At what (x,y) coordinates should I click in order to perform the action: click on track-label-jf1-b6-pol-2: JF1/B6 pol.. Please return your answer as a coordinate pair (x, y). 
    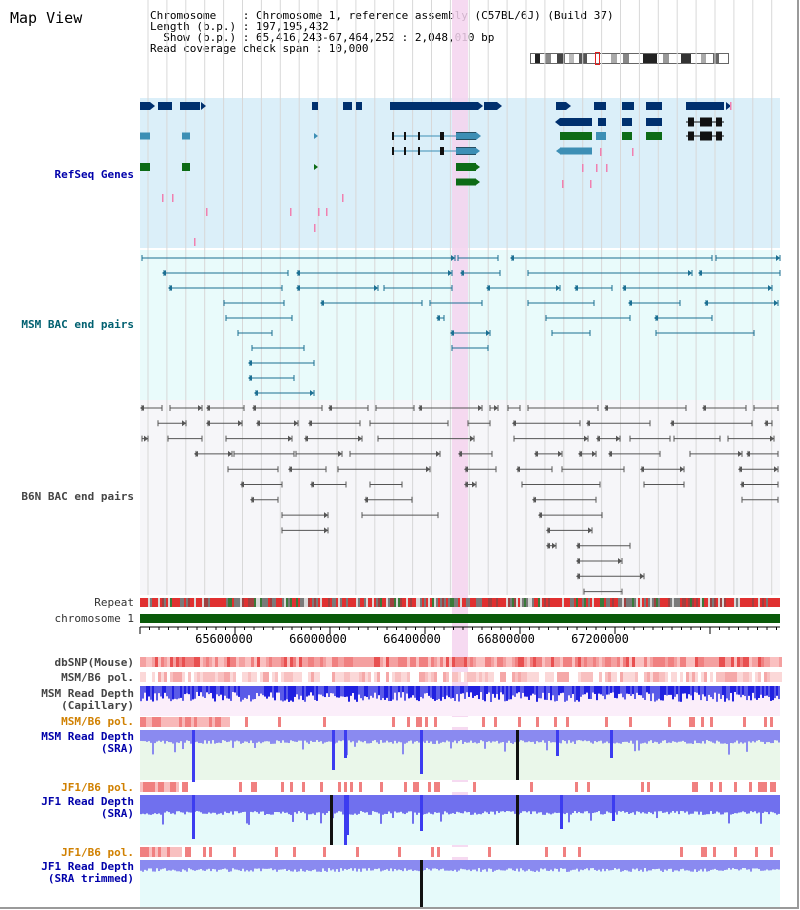
    Looking at the image, I should click on (97, 852).